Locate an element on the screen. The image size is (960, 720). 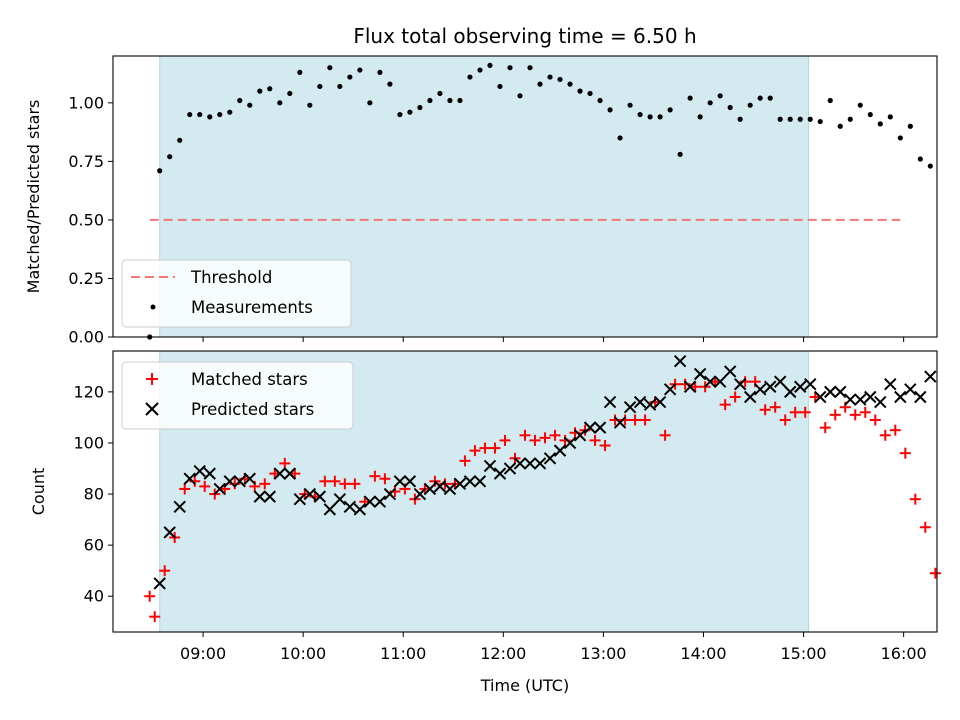
y-tick-label: 120 is located at coordinates (88, 391).